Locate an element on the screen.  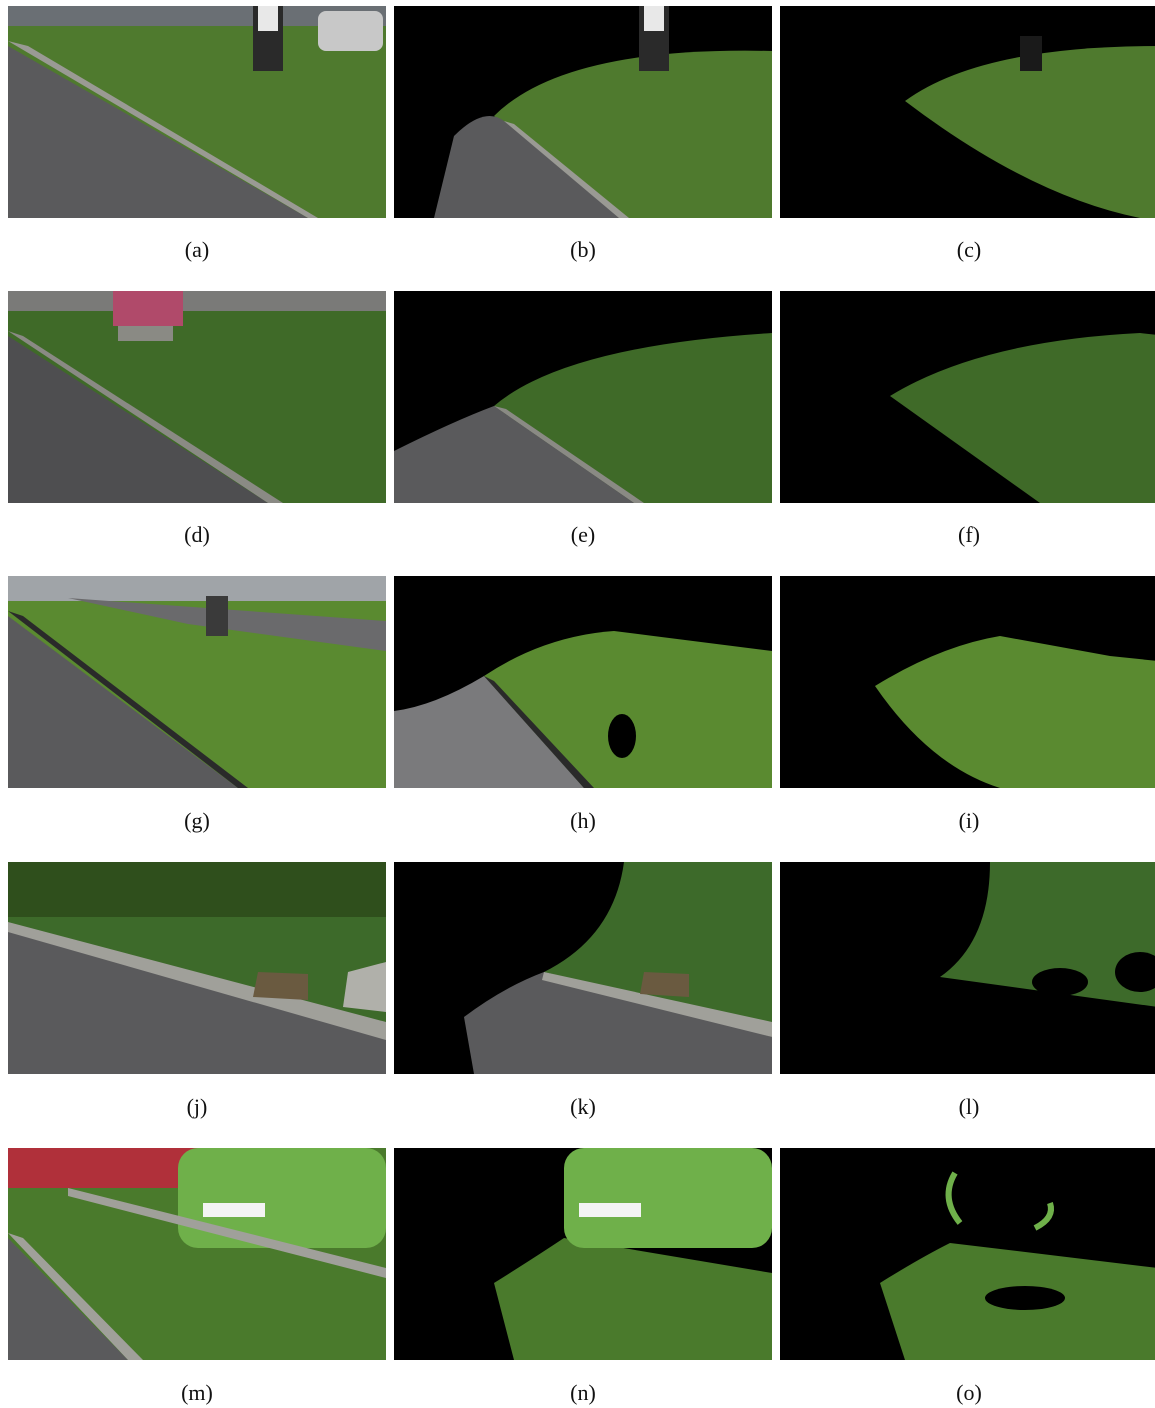
segmentation-mask-h is located at coordinates (583, 682).